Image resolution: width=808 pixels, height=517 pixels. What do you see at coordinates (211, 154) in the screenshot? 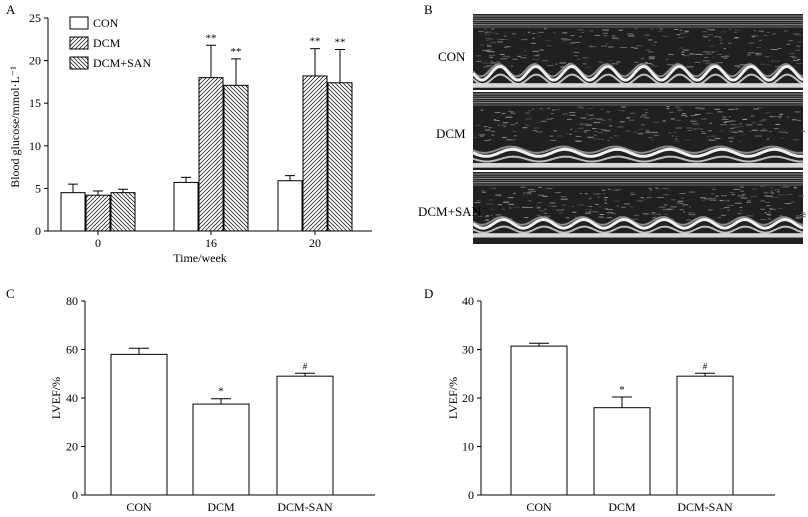
I see `bar-dcm` at bounding box center [211, 154].